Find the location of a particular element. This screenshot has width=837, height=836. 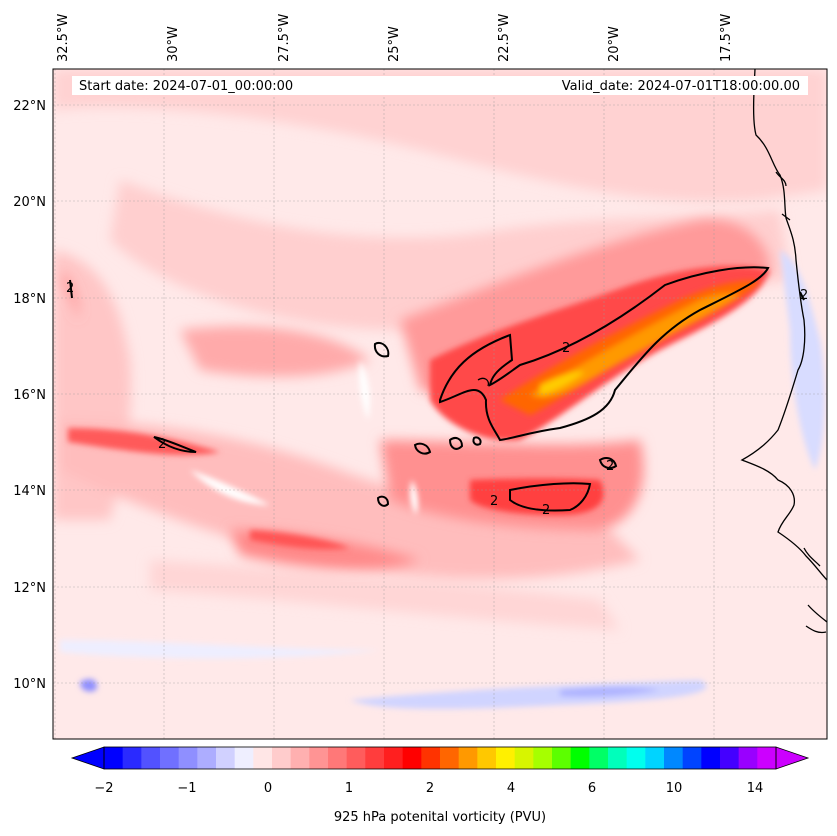

colorbar-title: 925 hPa potenital vorticity (PVU) is located at coordinates (440, 817).